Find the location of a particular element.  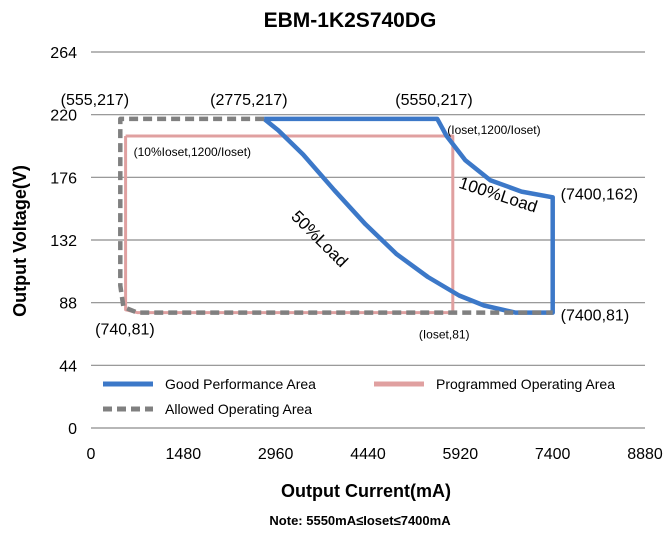

y-tick-label-2: 88 is located at coordinates (68, 304).